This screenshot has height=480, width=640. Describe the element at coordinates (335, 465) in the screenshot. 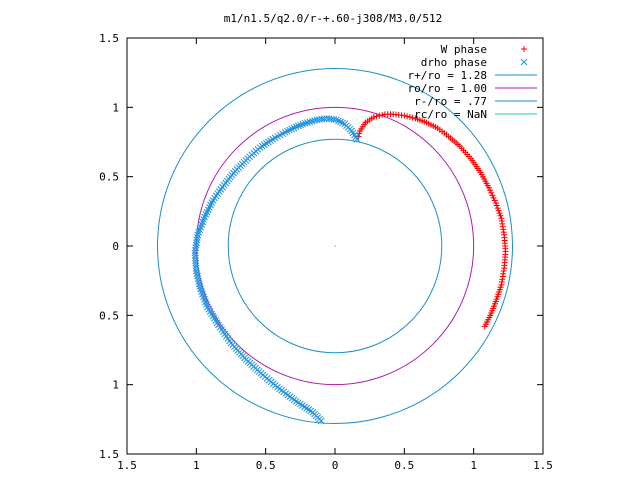

I see `x-tick-label: 0` at that location.